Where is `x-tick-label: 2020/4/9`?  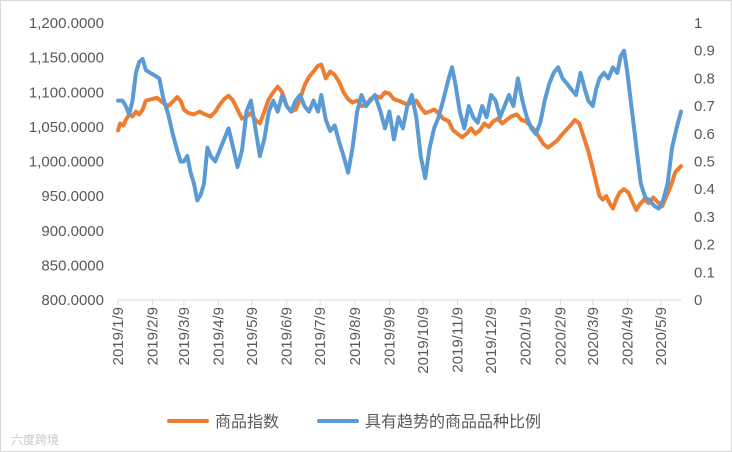 x-tick-label: 2020/4/9 is located at coordinates (627, 336).